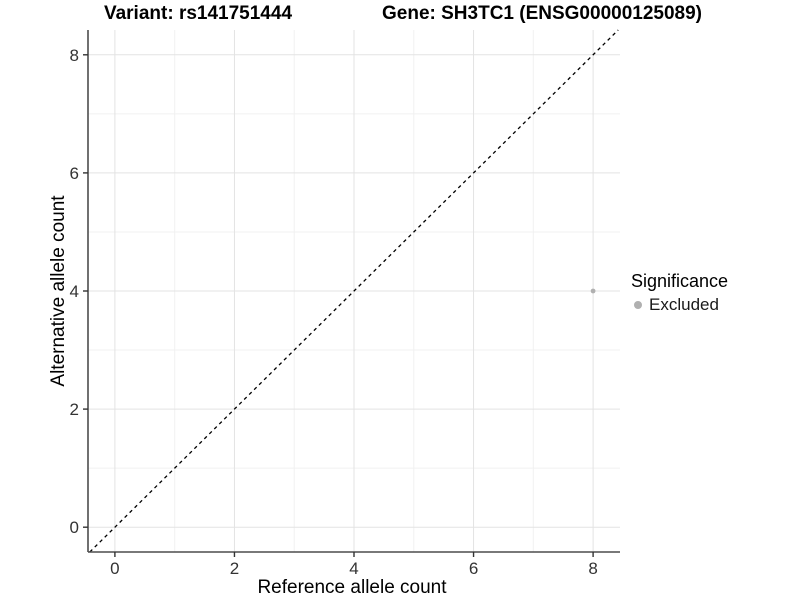 The height and width of the screenshot is (600, 800). What do you see at coordinates (680, 281) in the screenshot?
I see `legend-title: Significance` at bounding box center [680, 281].